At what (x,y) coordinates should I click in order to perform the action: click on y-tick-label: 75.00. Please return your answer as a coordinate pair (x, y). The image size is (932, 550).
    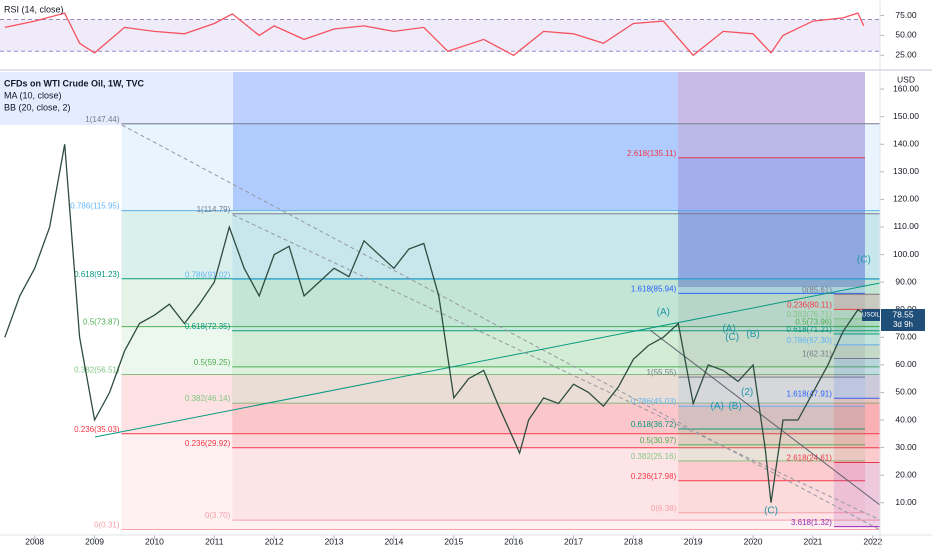
    Looking at the image, I should click on (906, 15).